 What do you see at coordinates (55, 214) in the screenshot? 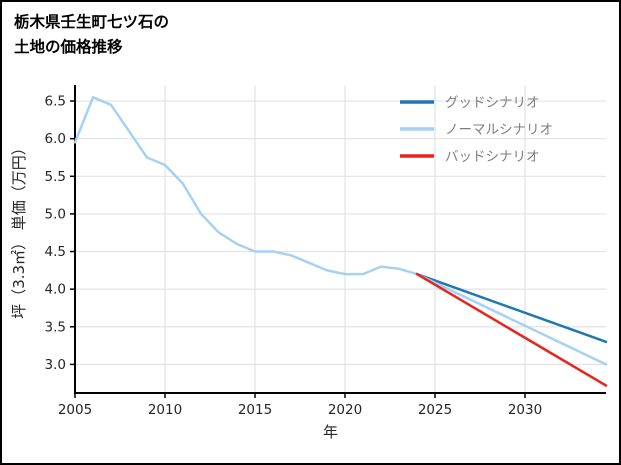
I see `y-tick-label: 5.0` at bounding box center [55, 214].